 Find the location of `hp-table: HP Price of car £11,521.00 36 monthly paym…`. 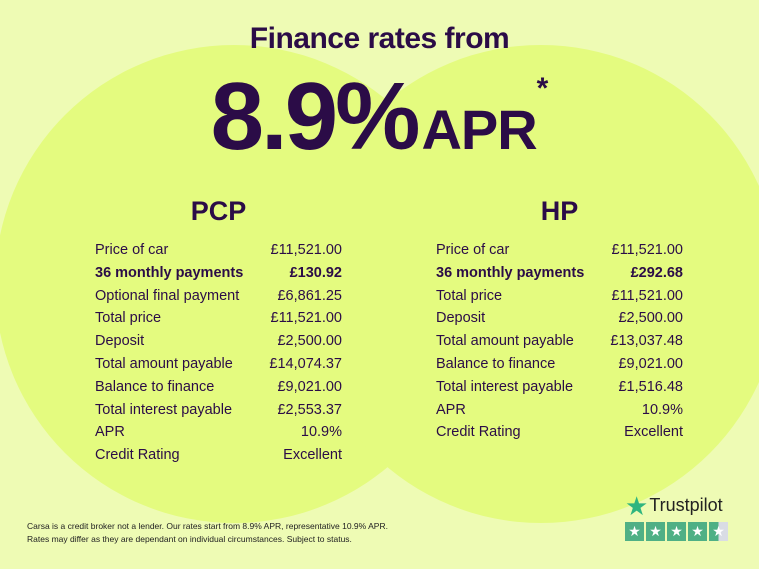

hp-table: HP Price of car £11,521.00 36 monthly paym… is located at coordinates (559, 320).